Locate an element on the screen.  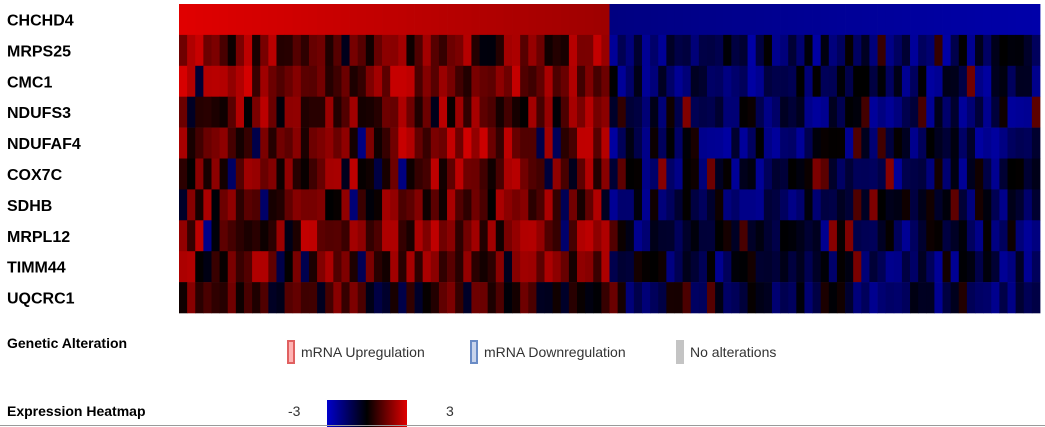
no-alteration-swatch is located at coordinates (680, 352).